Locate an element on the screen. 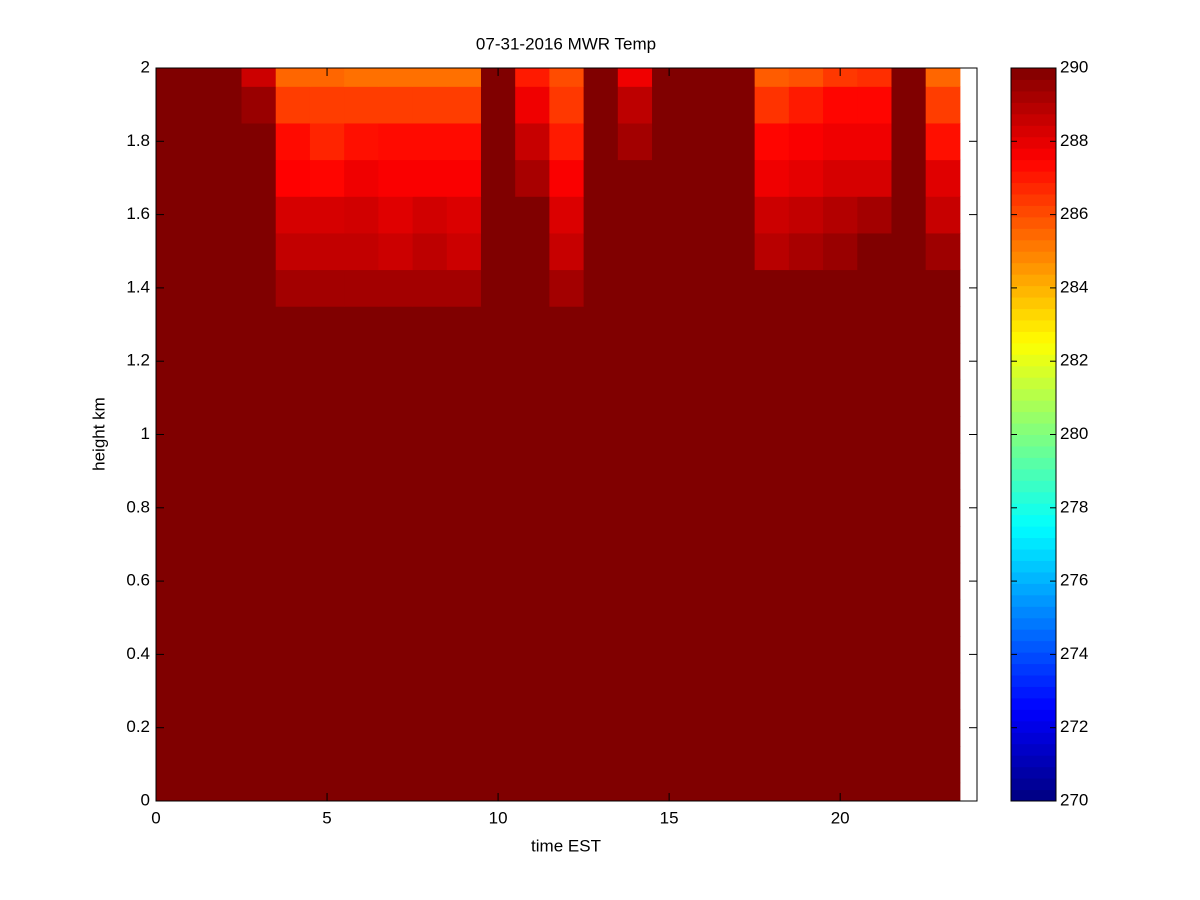 This screenshot has height=900, width=1200. y-tick-label: 0.4 is located at coordinates (138, 653).